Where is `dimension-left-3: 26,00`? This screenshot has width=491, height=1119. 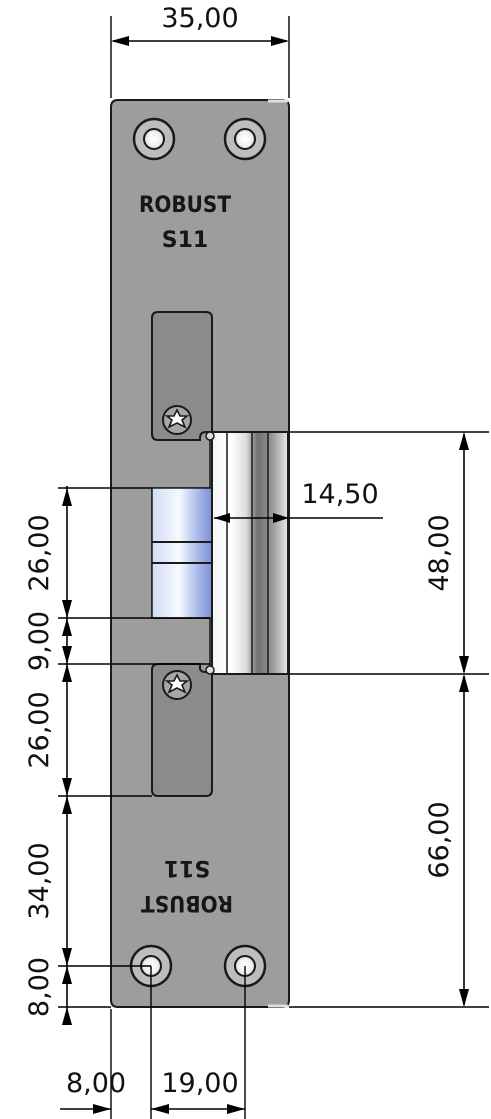 dimension-left-3: 26,00 is located at coordinates (48, 730).